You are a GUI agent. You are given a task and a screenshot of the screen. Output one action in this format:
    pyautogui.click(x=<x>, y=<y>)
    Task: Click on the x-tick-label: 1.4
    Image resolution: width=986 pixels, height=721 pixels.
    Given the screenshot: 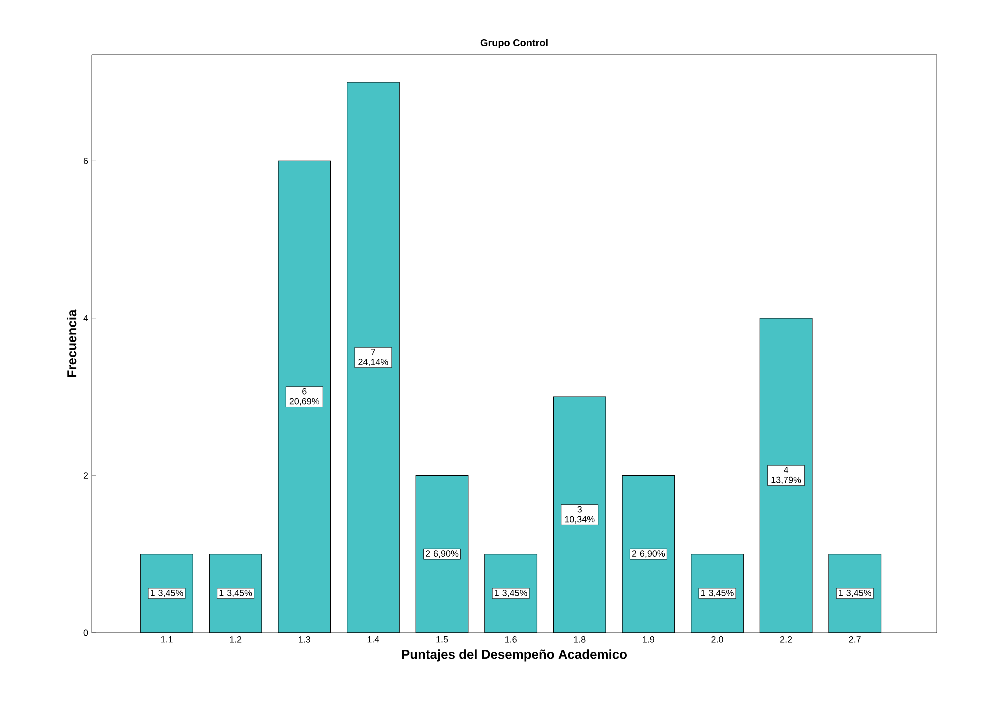 What is the action you would take?
    pyautogui.click(x=374, y=639)
    